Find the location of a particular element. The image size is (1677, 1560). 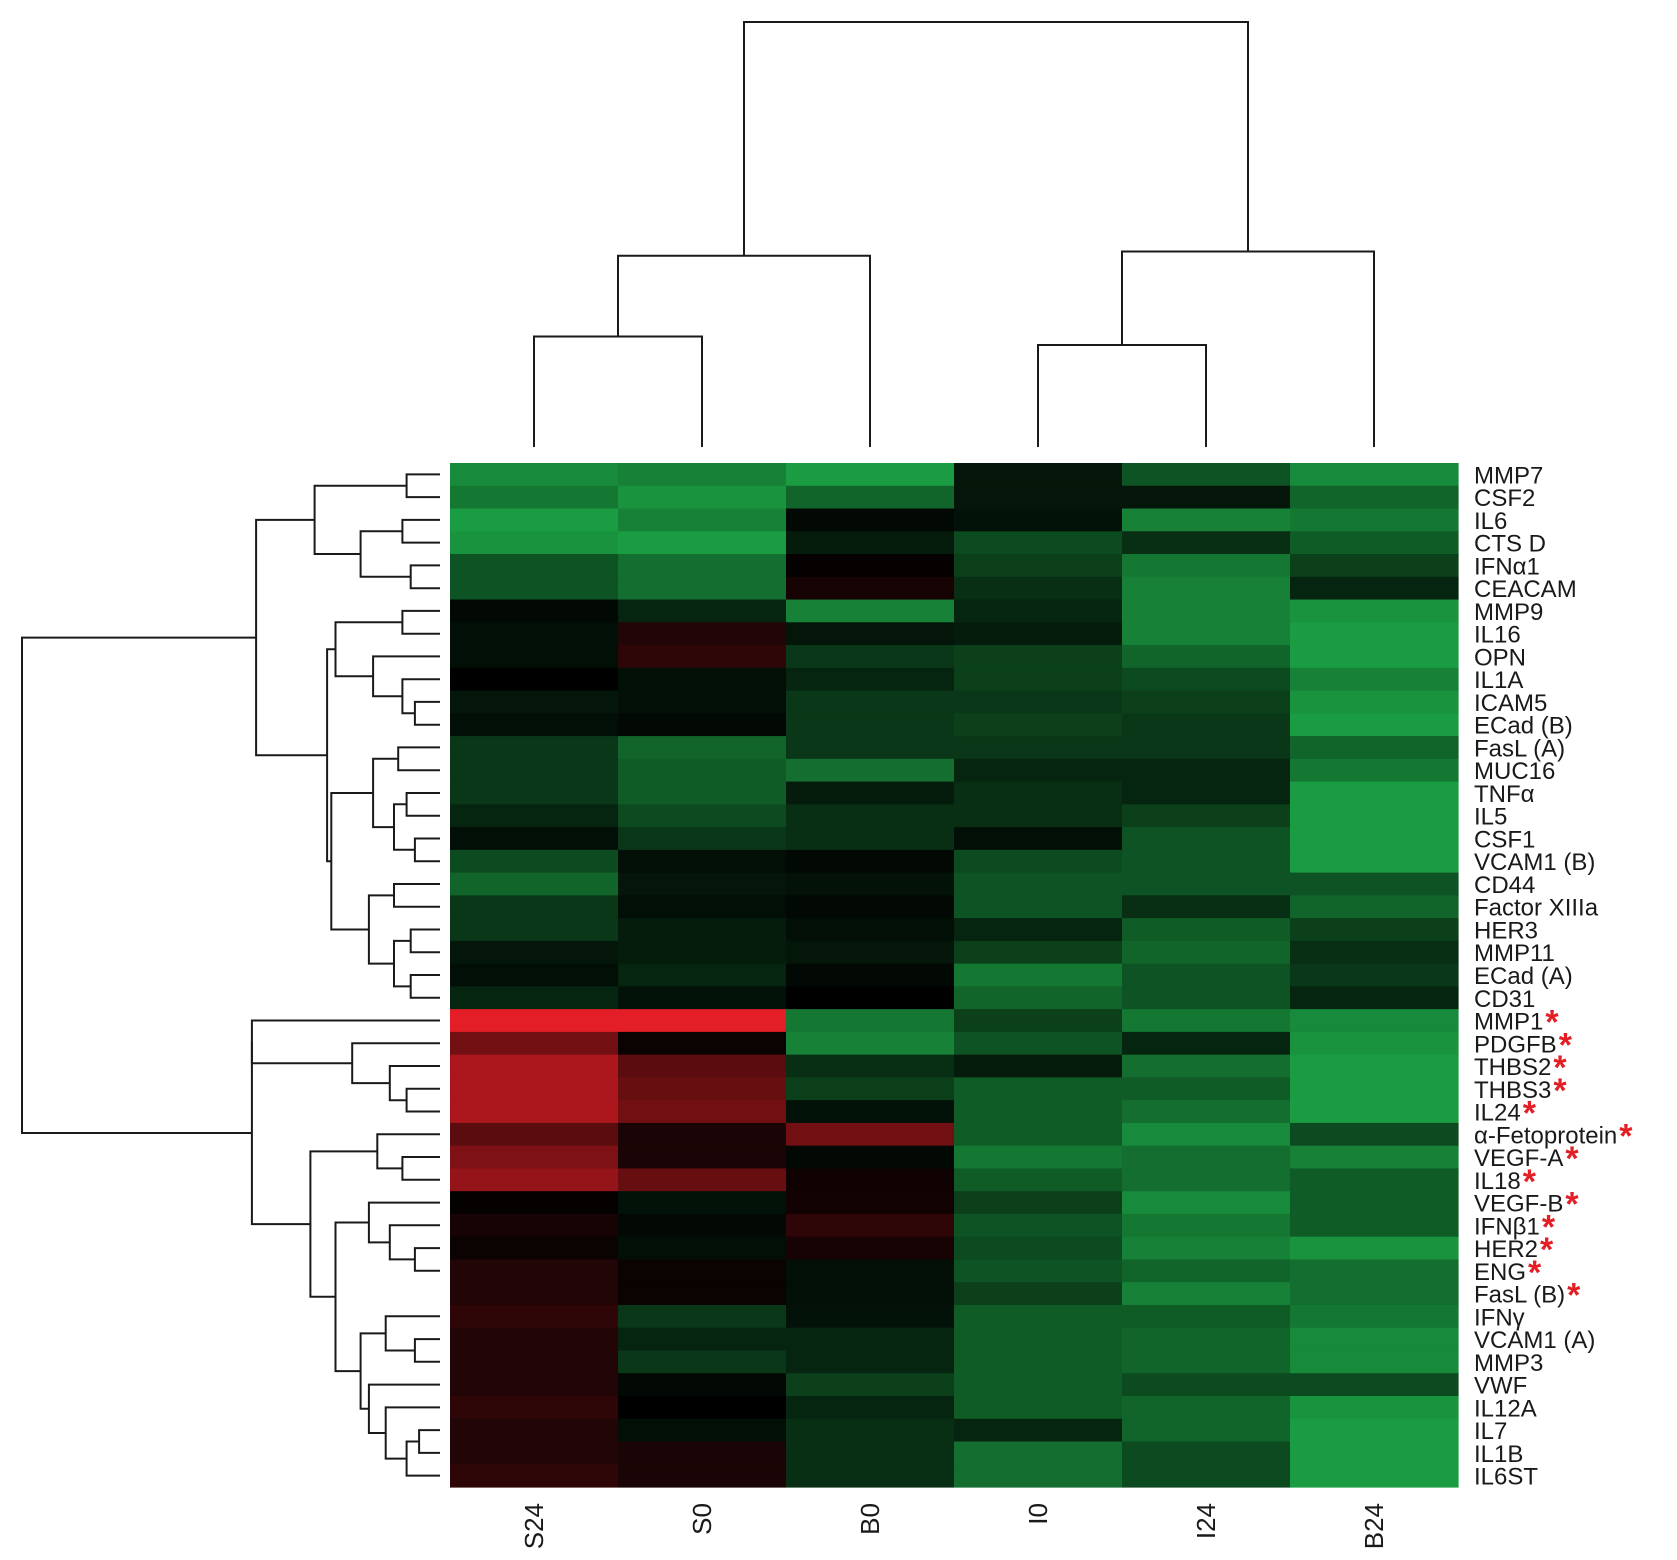

row-label: MMP7 is located at coordinates (1508, 475).